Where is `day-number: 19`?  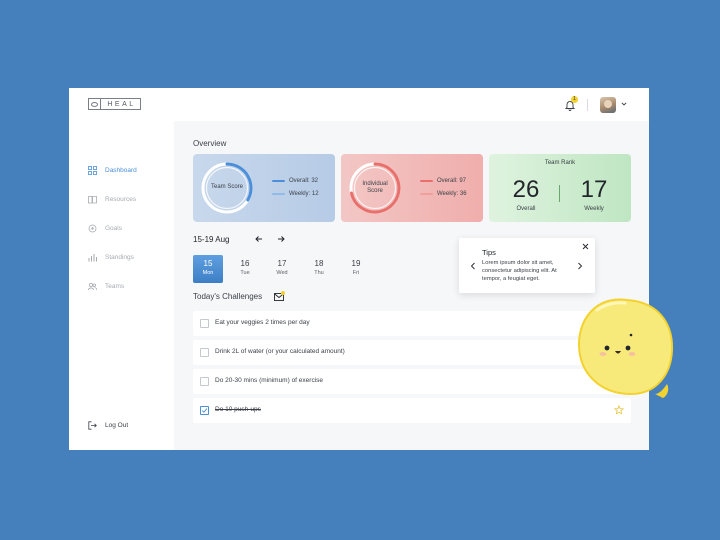
day-number: 19 is located at coordinates (356, 263).